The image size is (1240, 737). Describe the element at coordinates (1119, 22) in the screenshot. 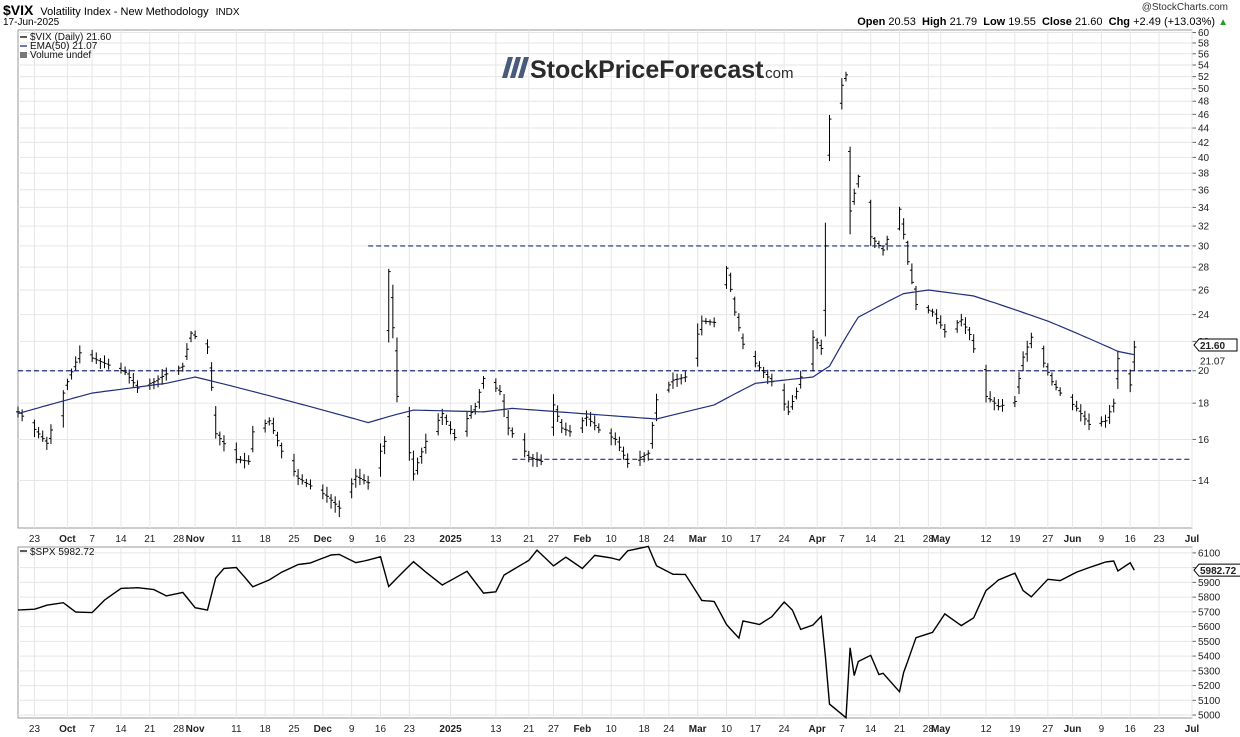

I see `chg-label: Chg` at that location.